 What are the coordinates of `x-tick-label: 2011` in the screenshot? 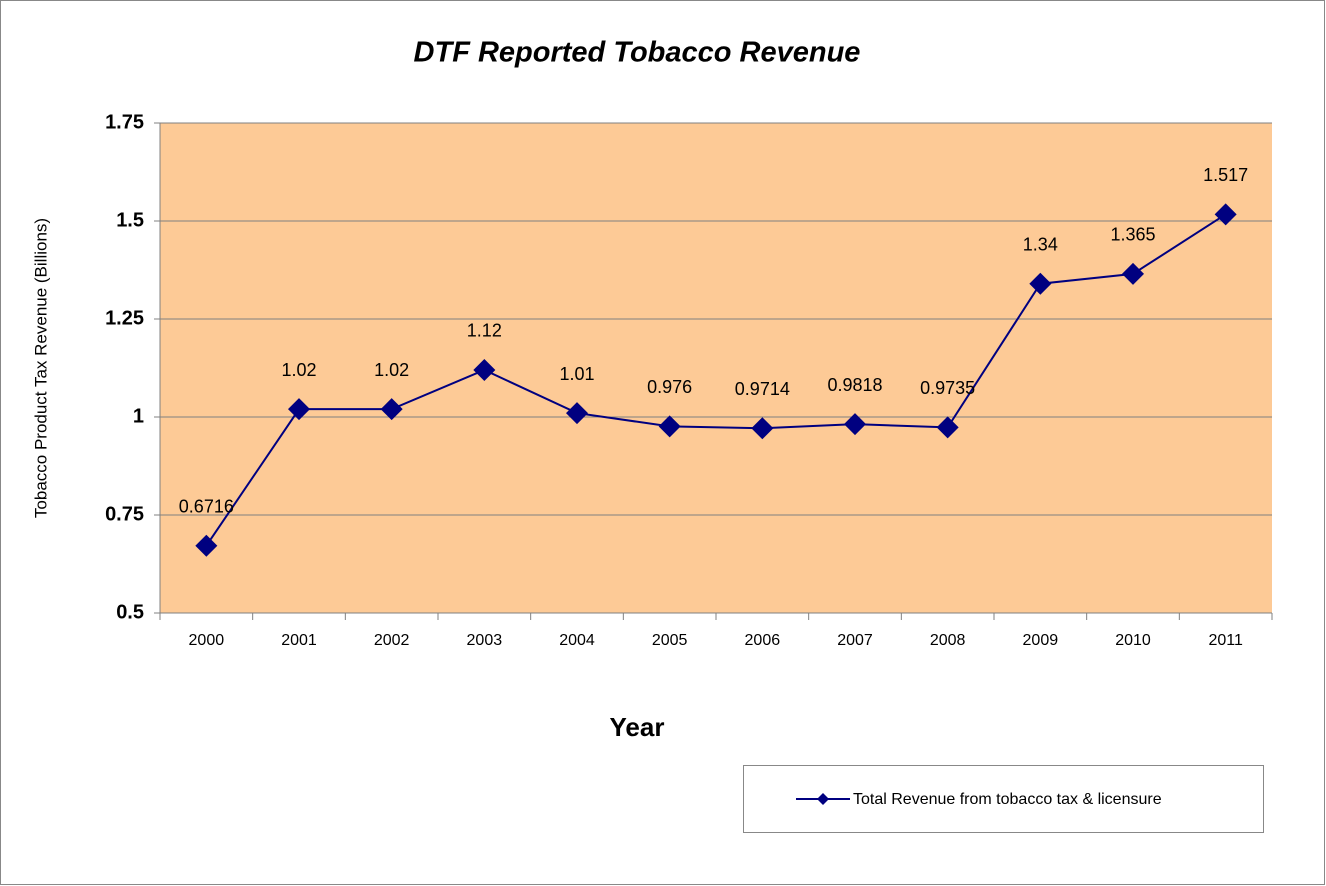 It's located at (1225, 640).